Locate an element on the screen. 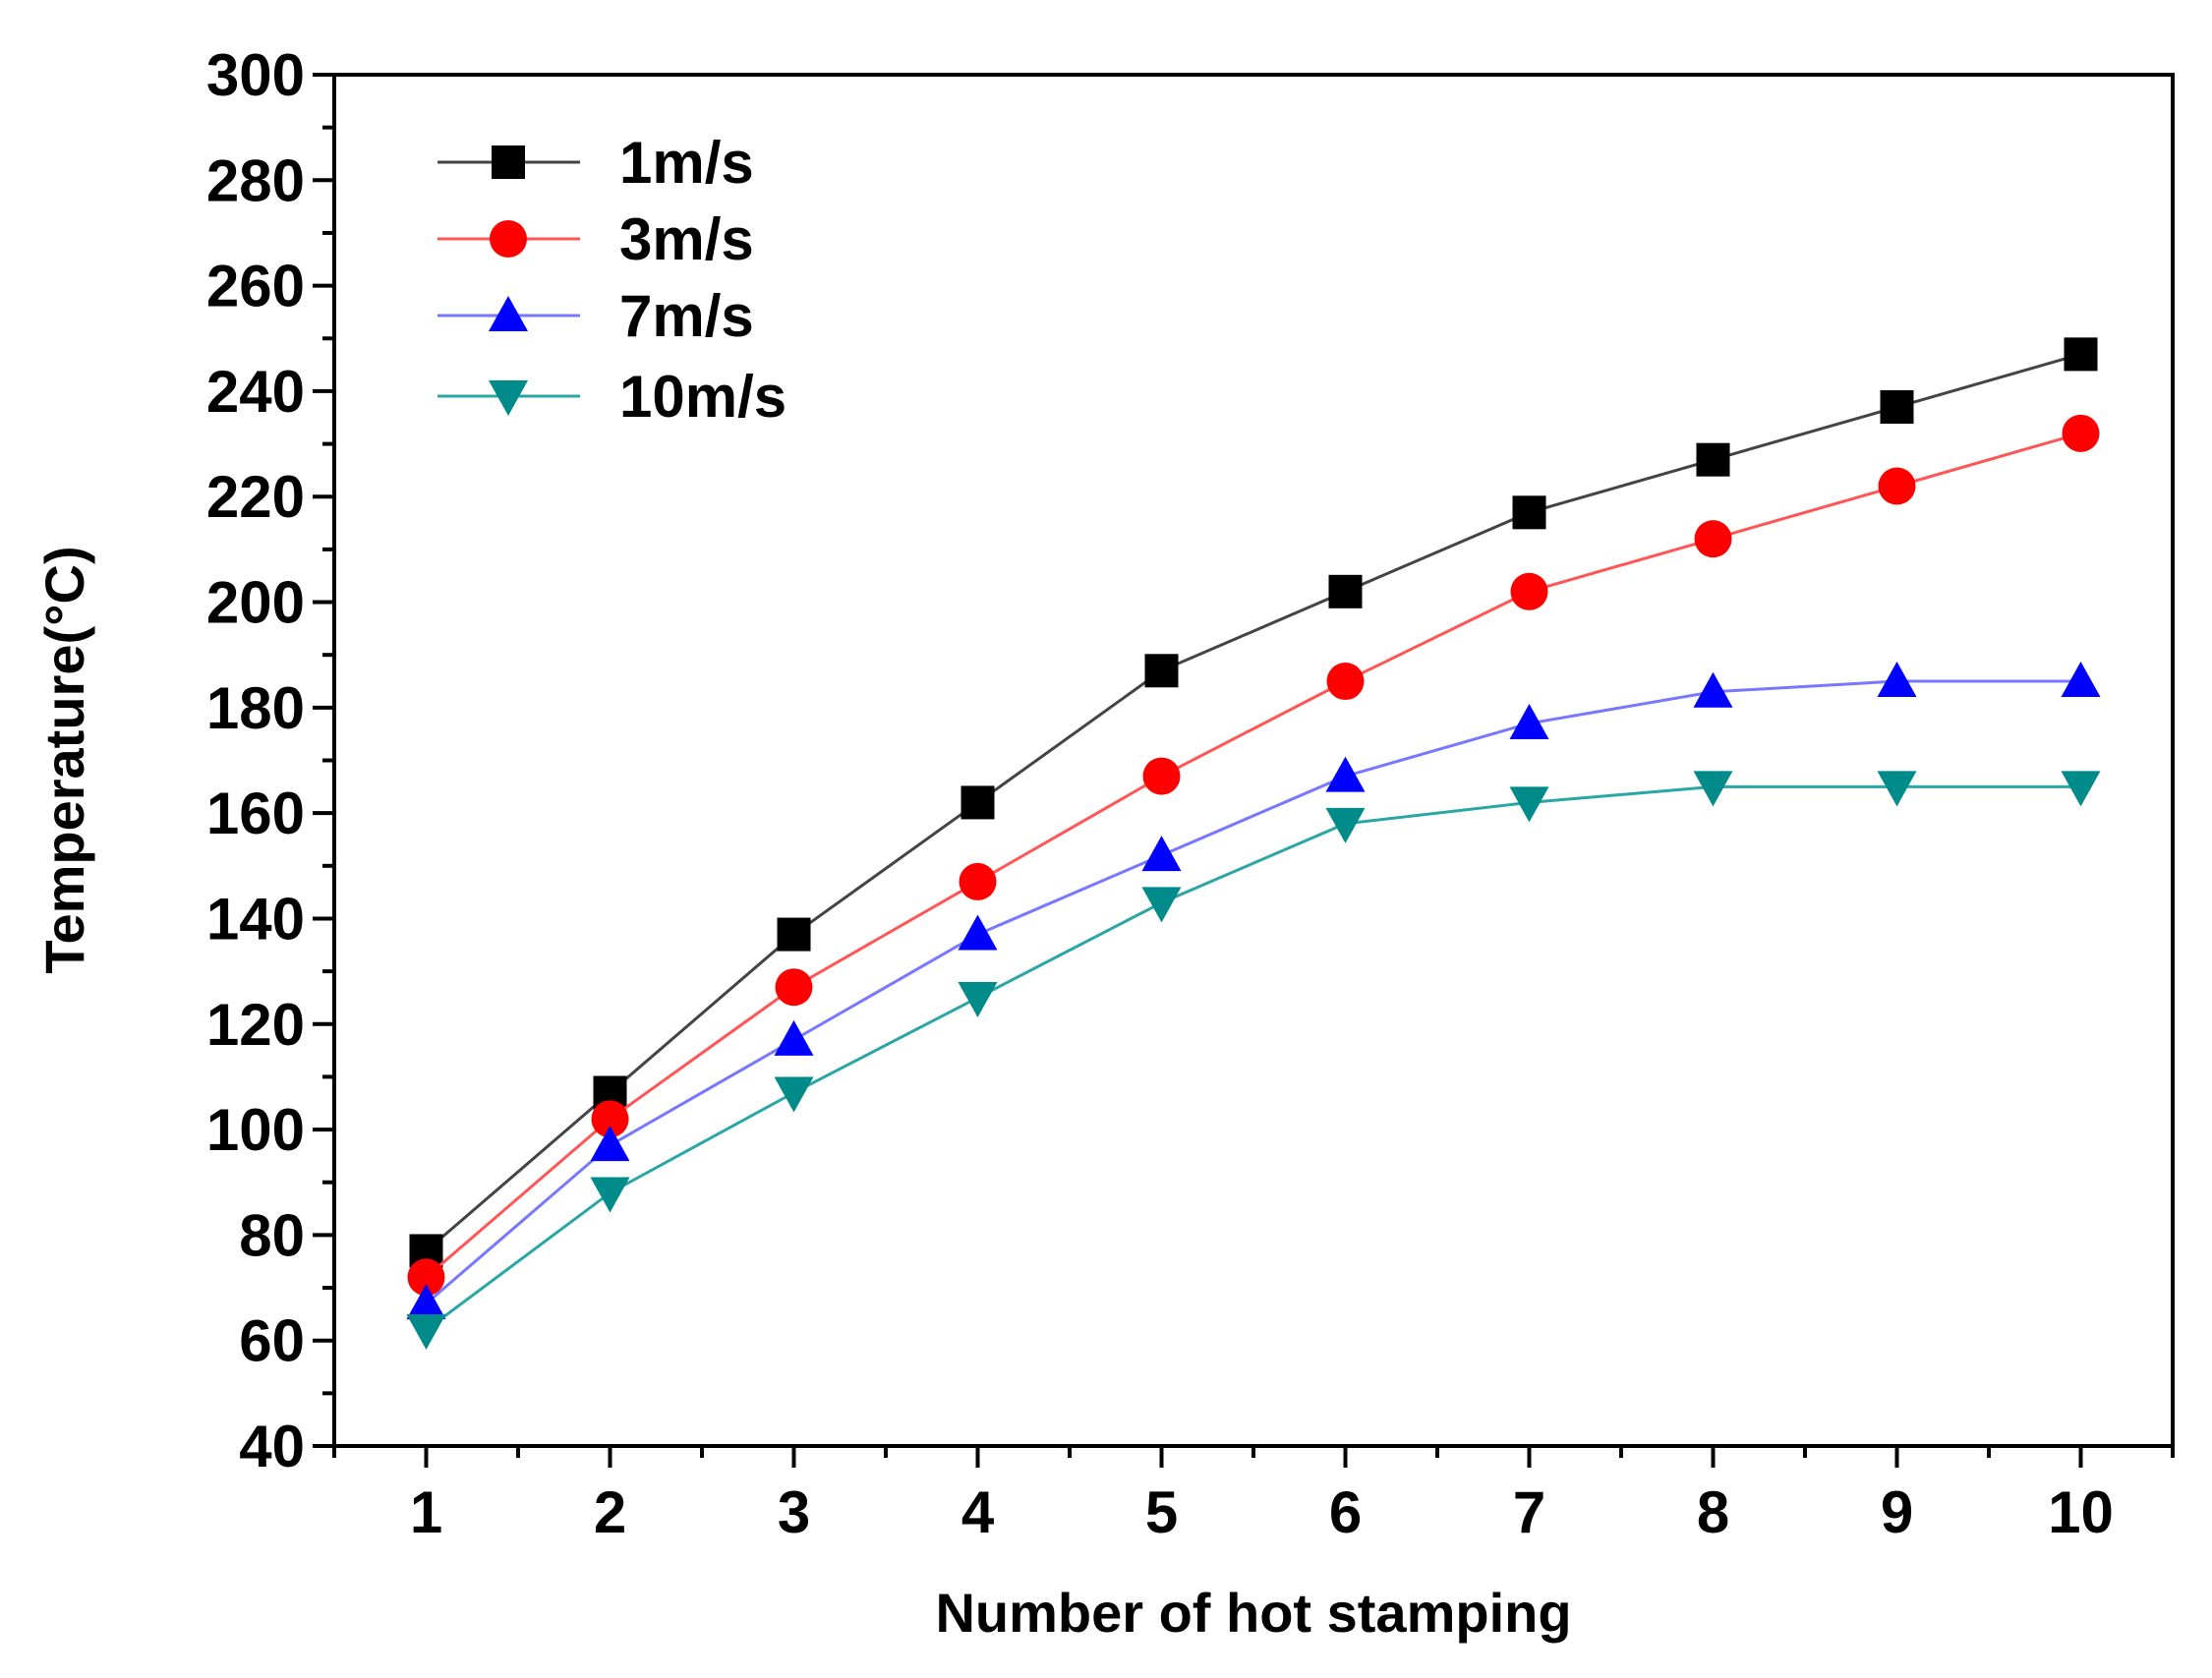 This screenshot has height=1678, width=2212. x-tick-label: 10 is located at coordinates (2081, 1512).